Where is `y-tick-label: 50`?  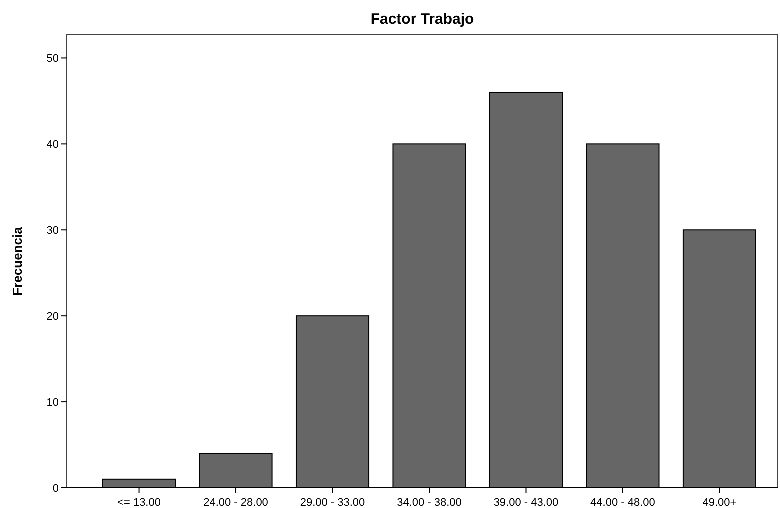
y-tick-label: 50 is located at coordinates (52, 59).